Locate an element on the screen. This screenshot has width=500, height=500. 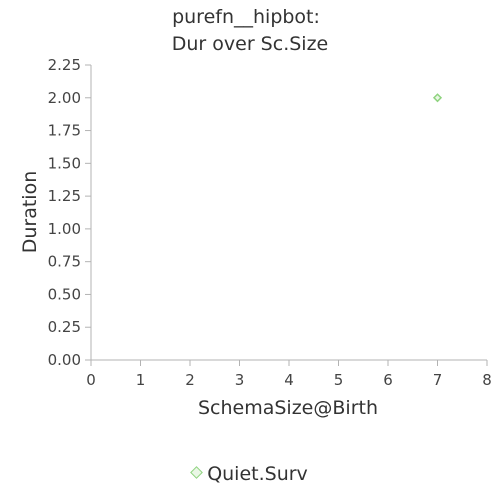
x-tick-label: 8 is located at coordinates (487, 380).